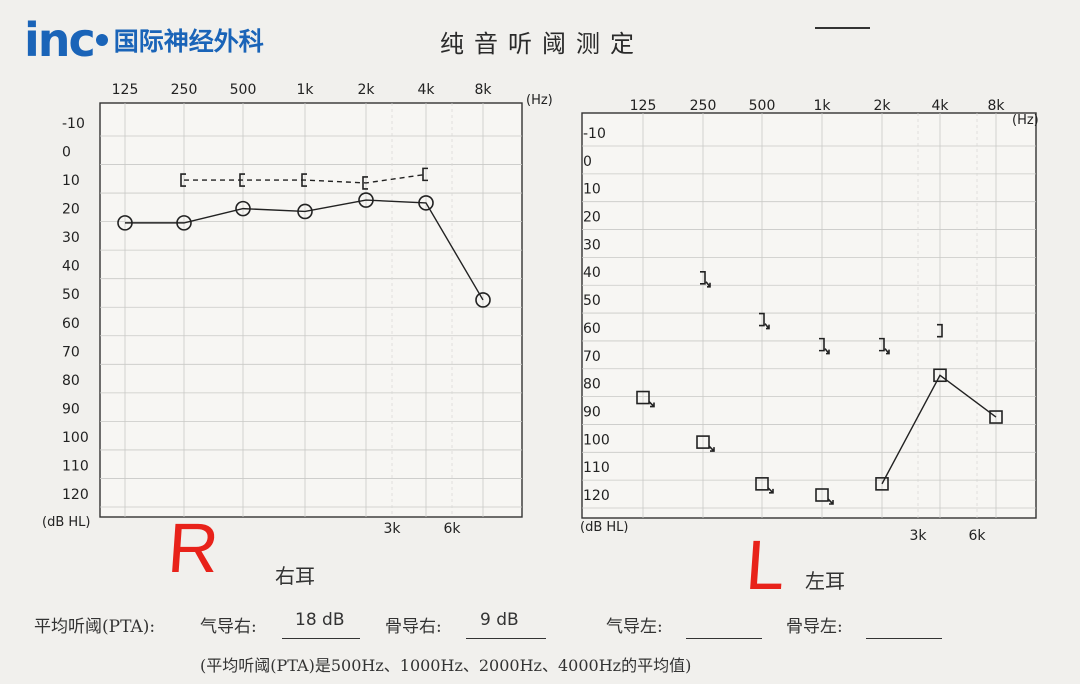  I want to click on freq-tick-label: 125, so click(125, 90).